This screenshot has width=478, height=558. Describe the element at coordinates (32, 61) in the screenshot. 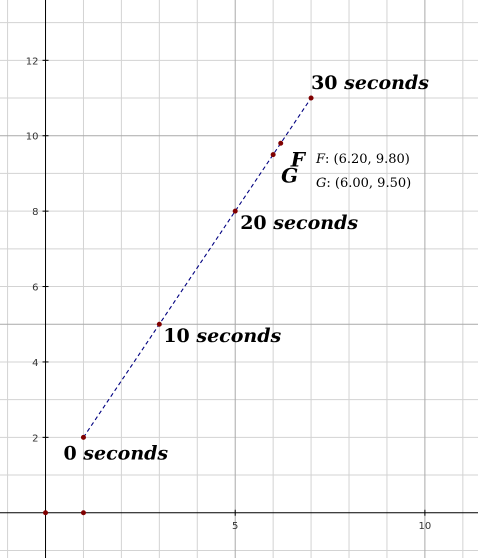

I see `y-tick-label: 12` at that location.